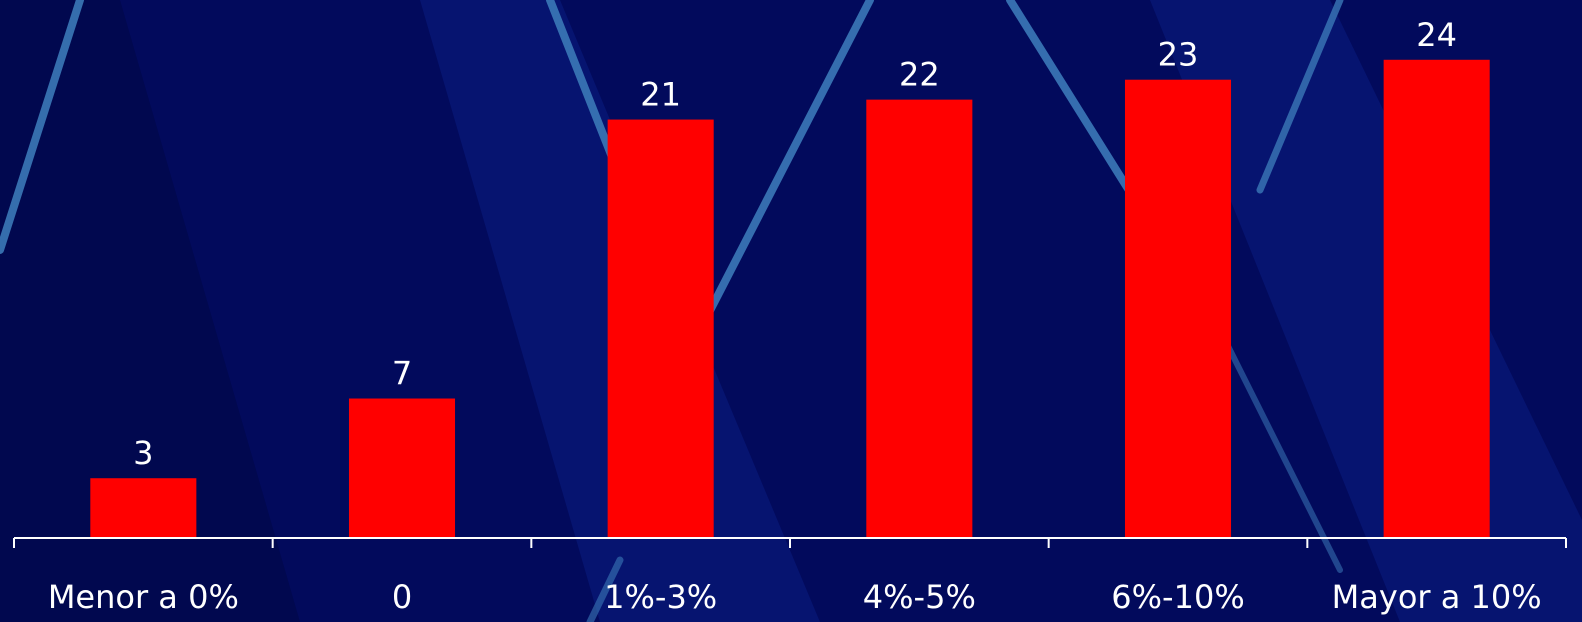 The width and height of the screenshot is (1582, 622). Describe the element at coordinates (1177, 597) in the screenshot. I see `x-tick-label-5: 6%-10%` at that location.